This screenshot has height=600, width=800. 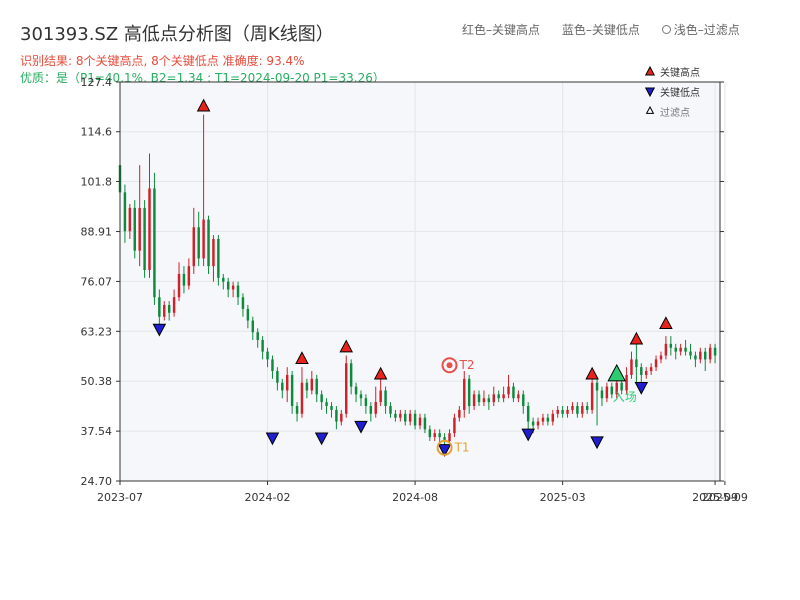 I want to click on t1-circle, so click(x=444, y=447).